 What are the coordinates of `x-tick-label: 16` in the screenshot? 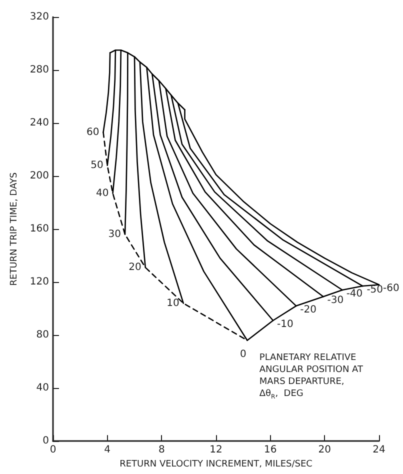 It's located at (270, 450).